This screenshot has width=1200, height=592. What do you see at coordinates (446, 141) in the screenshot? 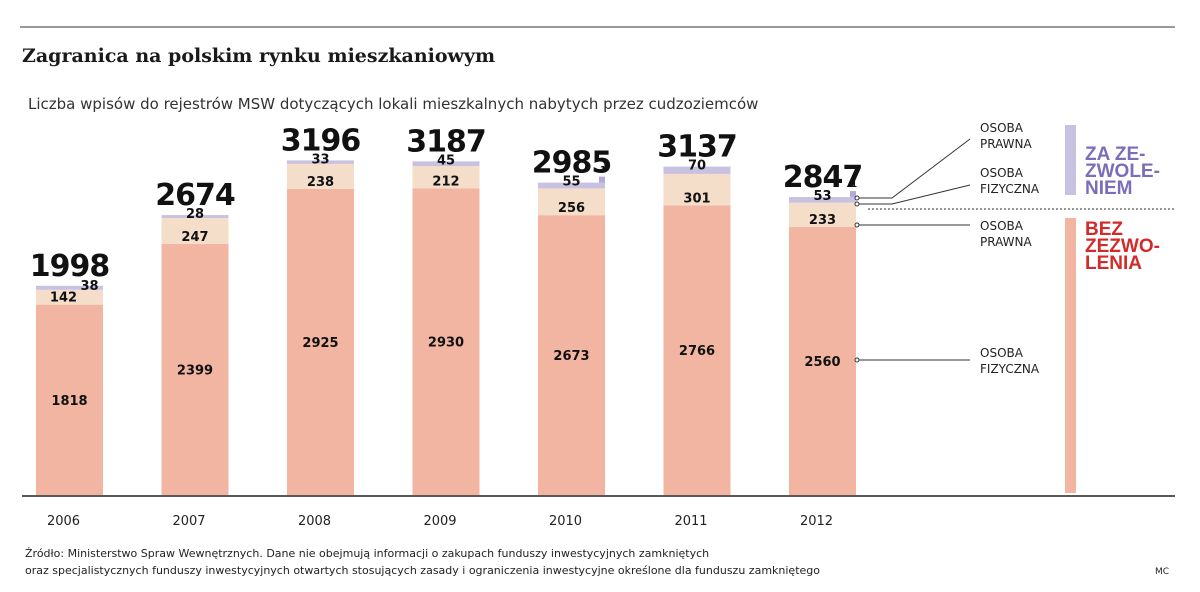
I see `total-label: 3187` at bounding box center [446, 141].